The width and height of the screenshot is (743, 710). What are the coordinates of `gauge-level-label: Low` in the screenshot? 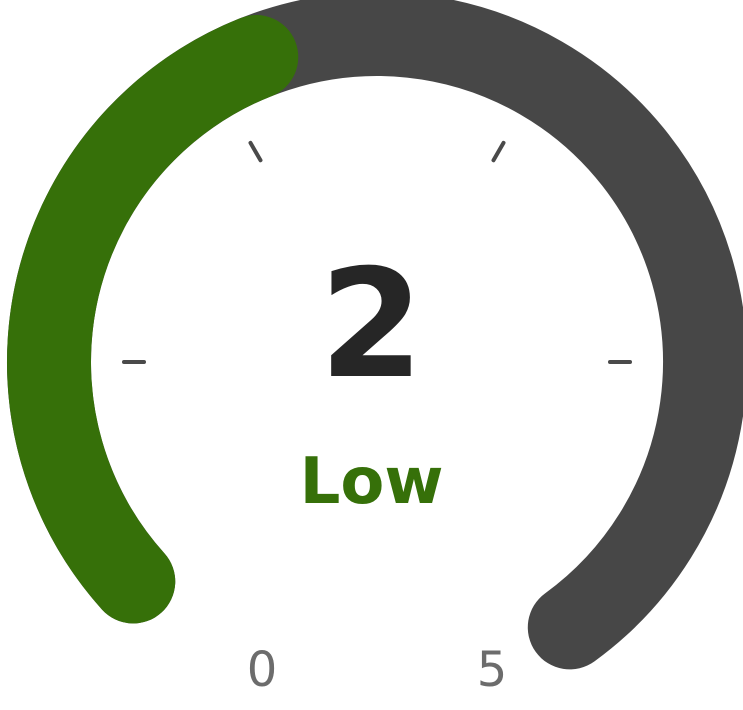 It's located at (371, 482).